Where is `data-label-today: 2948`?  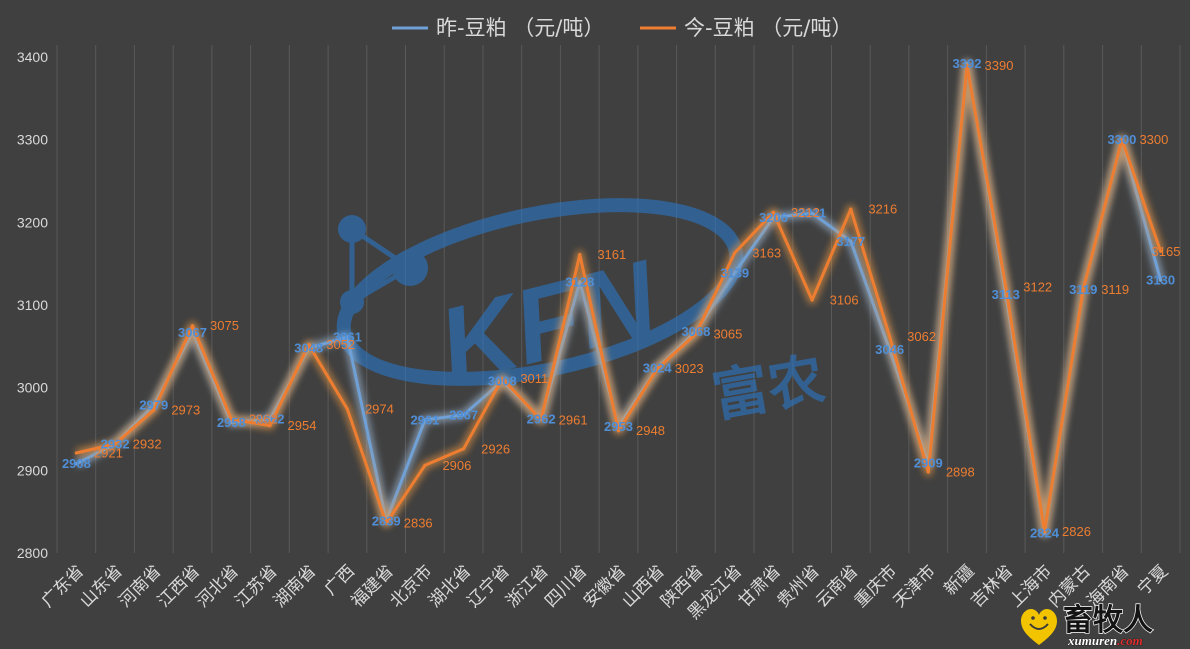
data-label-today: 2948 is located at coordinates (650, 430).